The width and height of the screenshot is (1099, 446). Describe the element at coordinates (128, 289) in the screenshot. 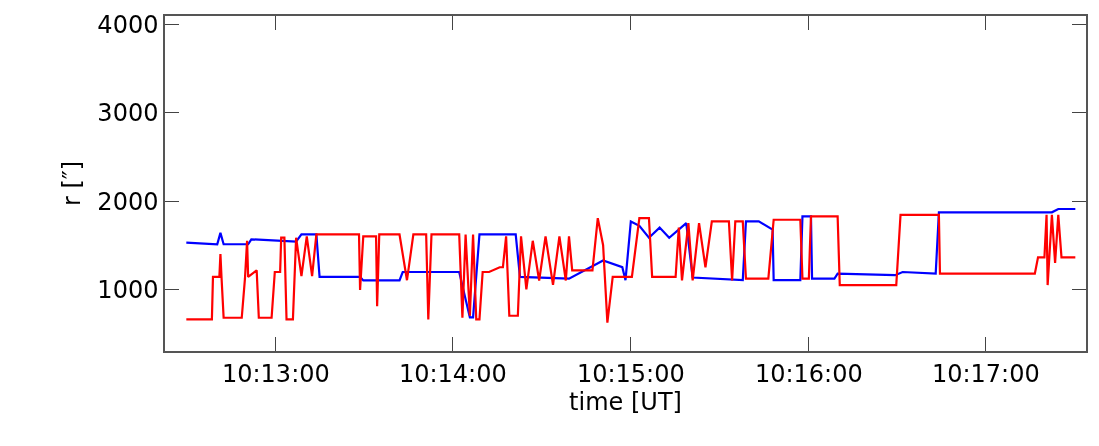

I see `y-tick-label: 1000` at that location.